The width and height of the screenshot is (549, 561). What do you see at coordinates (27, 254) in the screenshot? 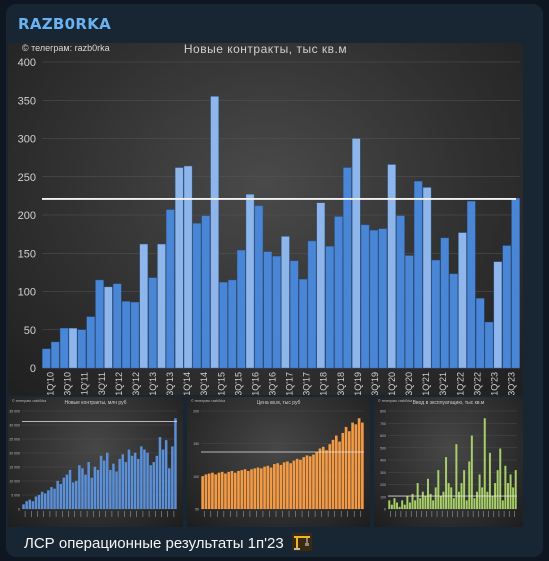
I see `y-tick-label: 150` at bounding box center [27, 254].